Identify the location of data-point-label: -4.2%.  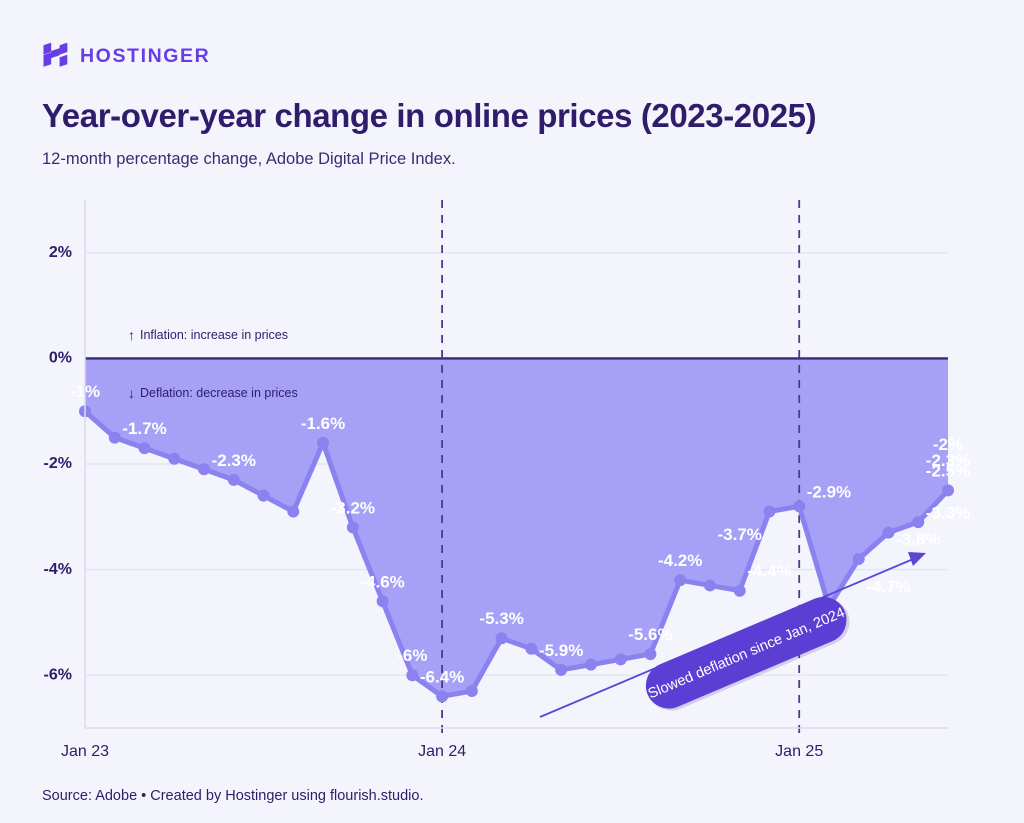
(680, 560).